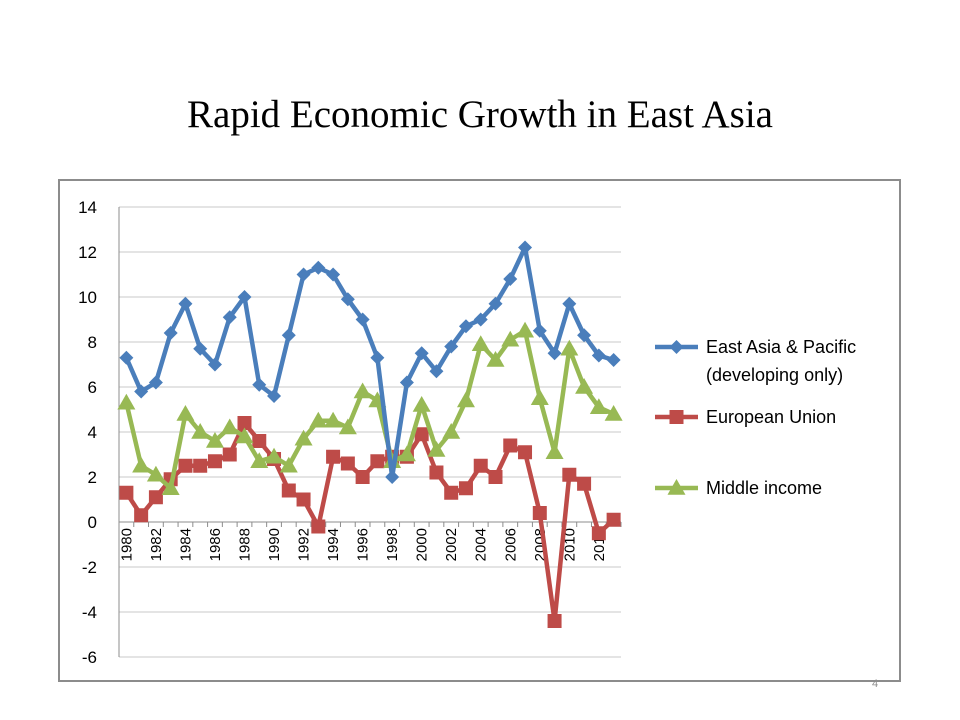 The height and width of the screenshot is (720, 960). I want to click on x-tick-label: 1992, so click(304, 544).